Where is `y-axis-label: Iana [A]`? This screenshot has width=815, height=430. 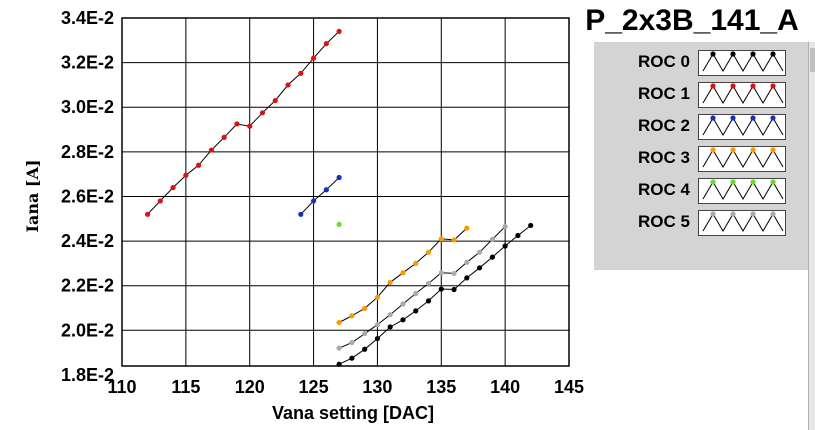
y-axis-label: Iana [A] is located at coordinates (32, 196).